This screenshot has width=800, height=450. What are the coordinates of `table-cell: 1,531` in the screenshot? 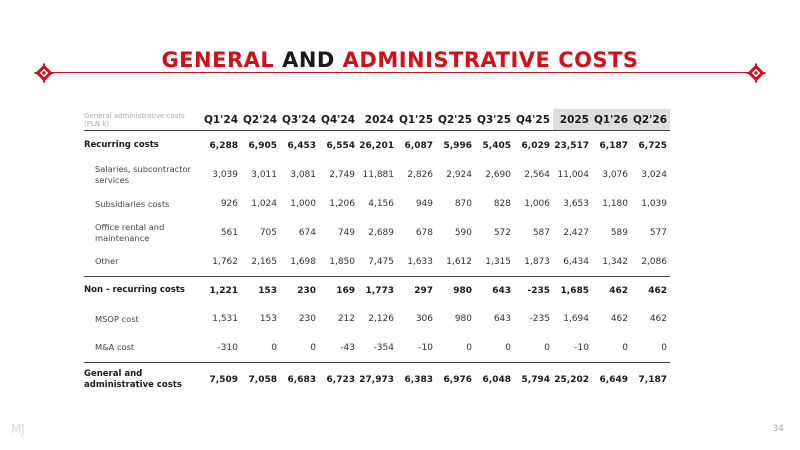 It's located at (225, 319).